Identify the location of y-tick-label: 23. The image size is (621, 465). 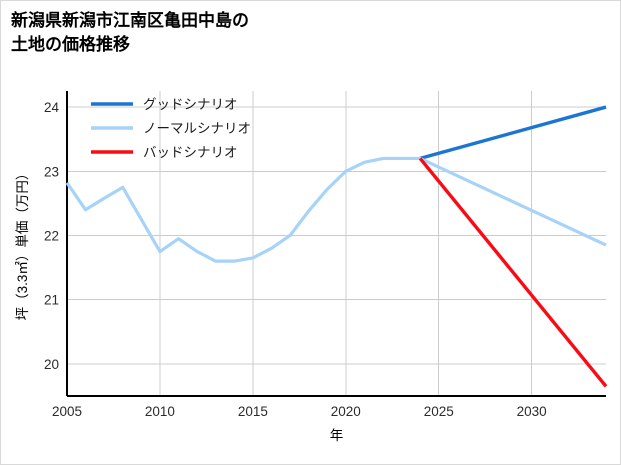
(51, 171).